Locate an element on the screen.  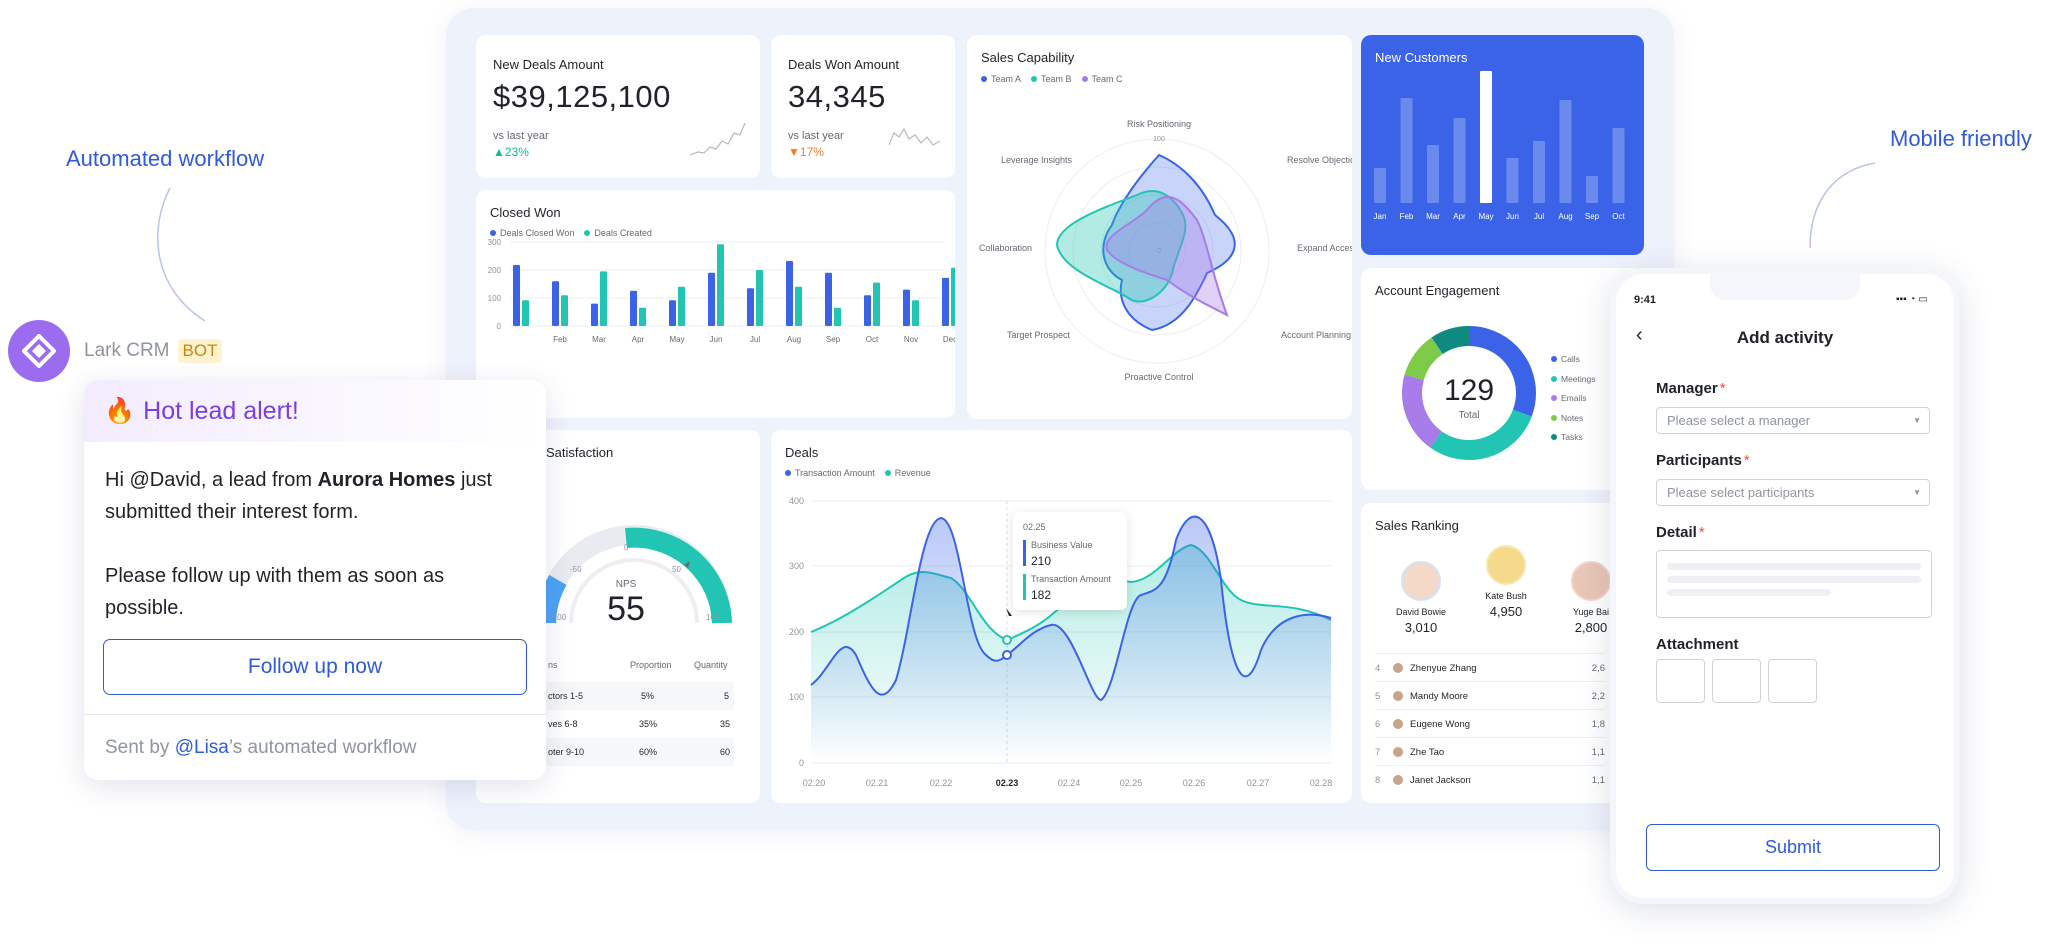
bot-avatar is located at coordinates (39, 351).